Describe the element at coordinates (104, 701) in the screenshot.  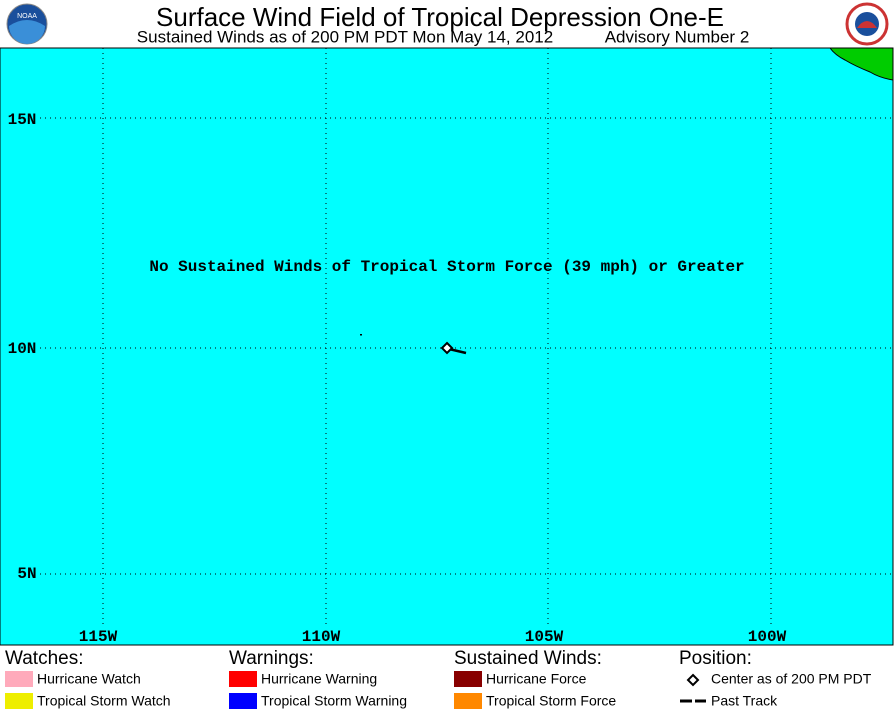
I see `legend-item: Tropical Storm Watch` at that location.